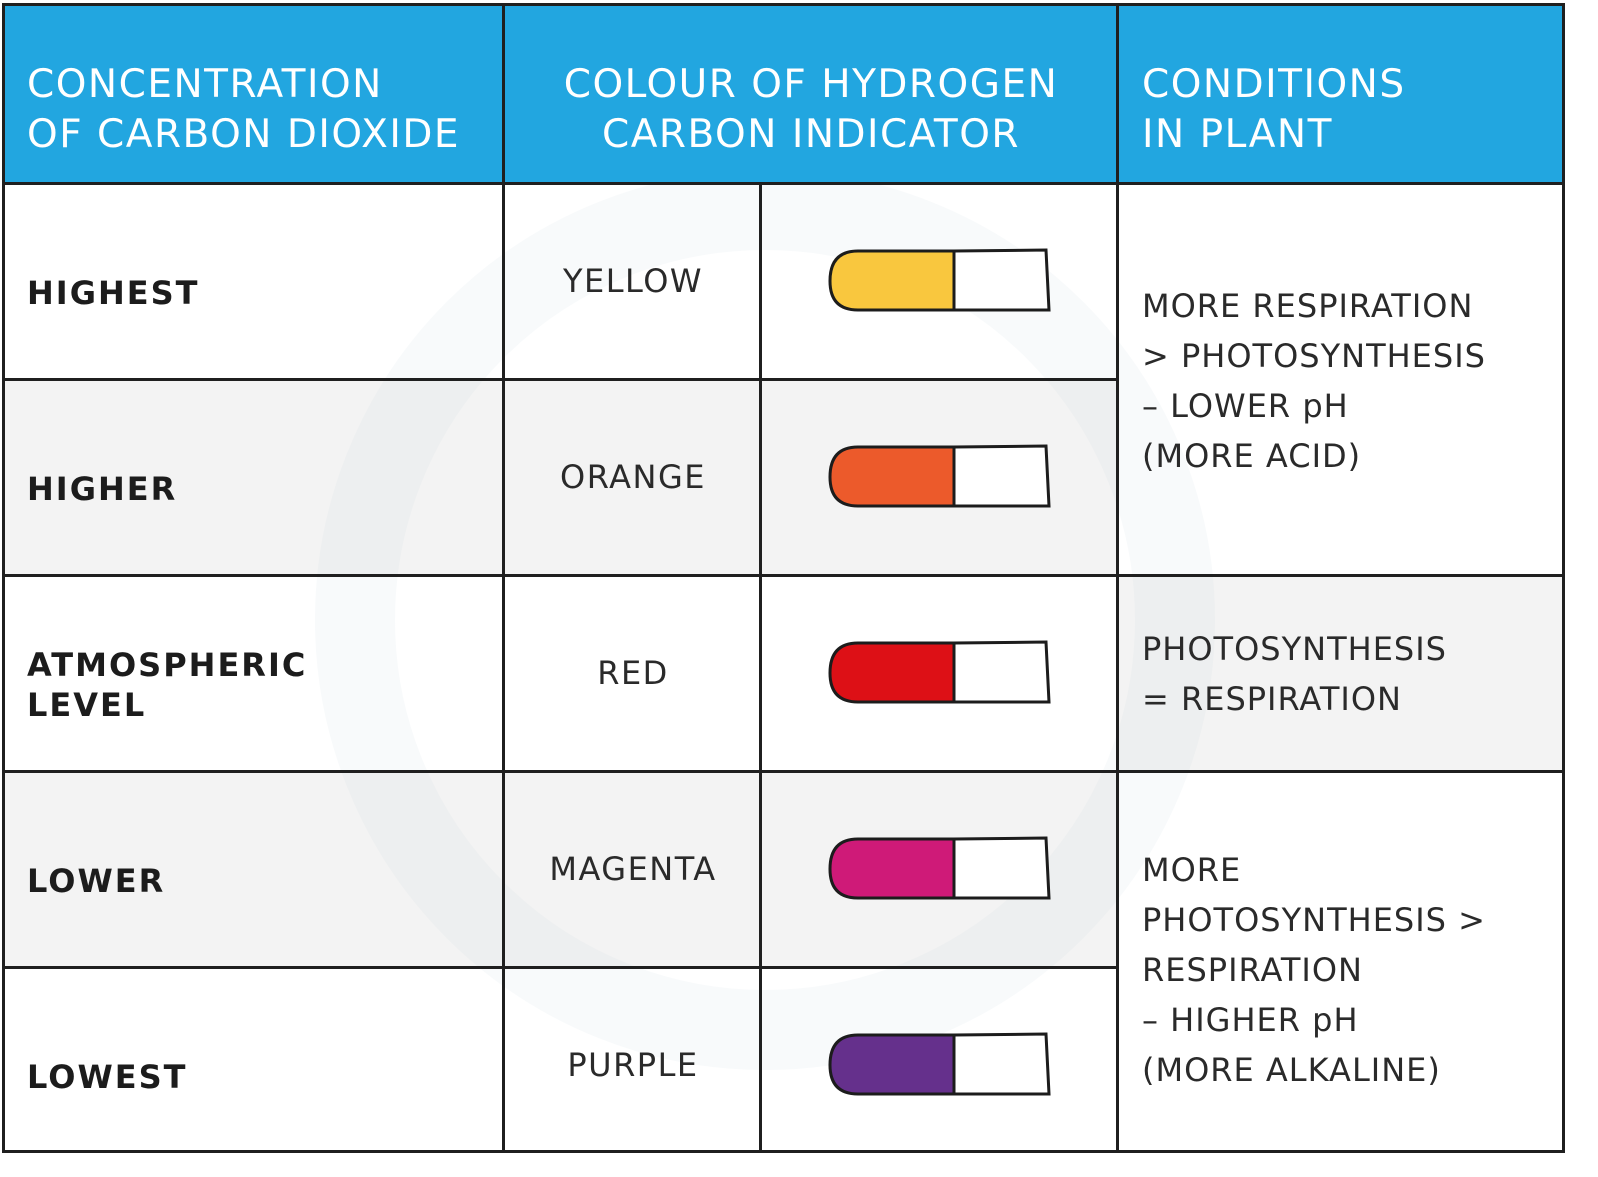  Describe the element at coordinates (783, 575) in the screenshot. I see `border-row2` at that location.